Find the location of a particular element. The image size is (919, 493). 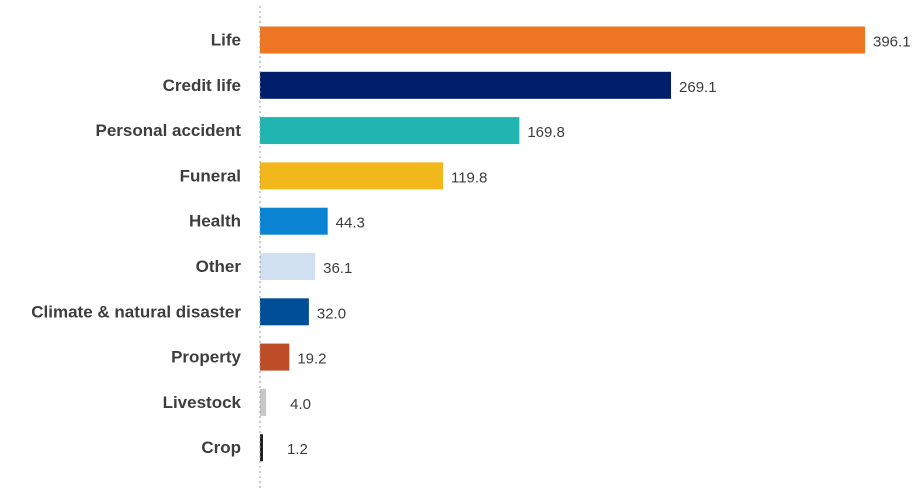

category-label-1: Credit life is located at coordinates (202, 85).